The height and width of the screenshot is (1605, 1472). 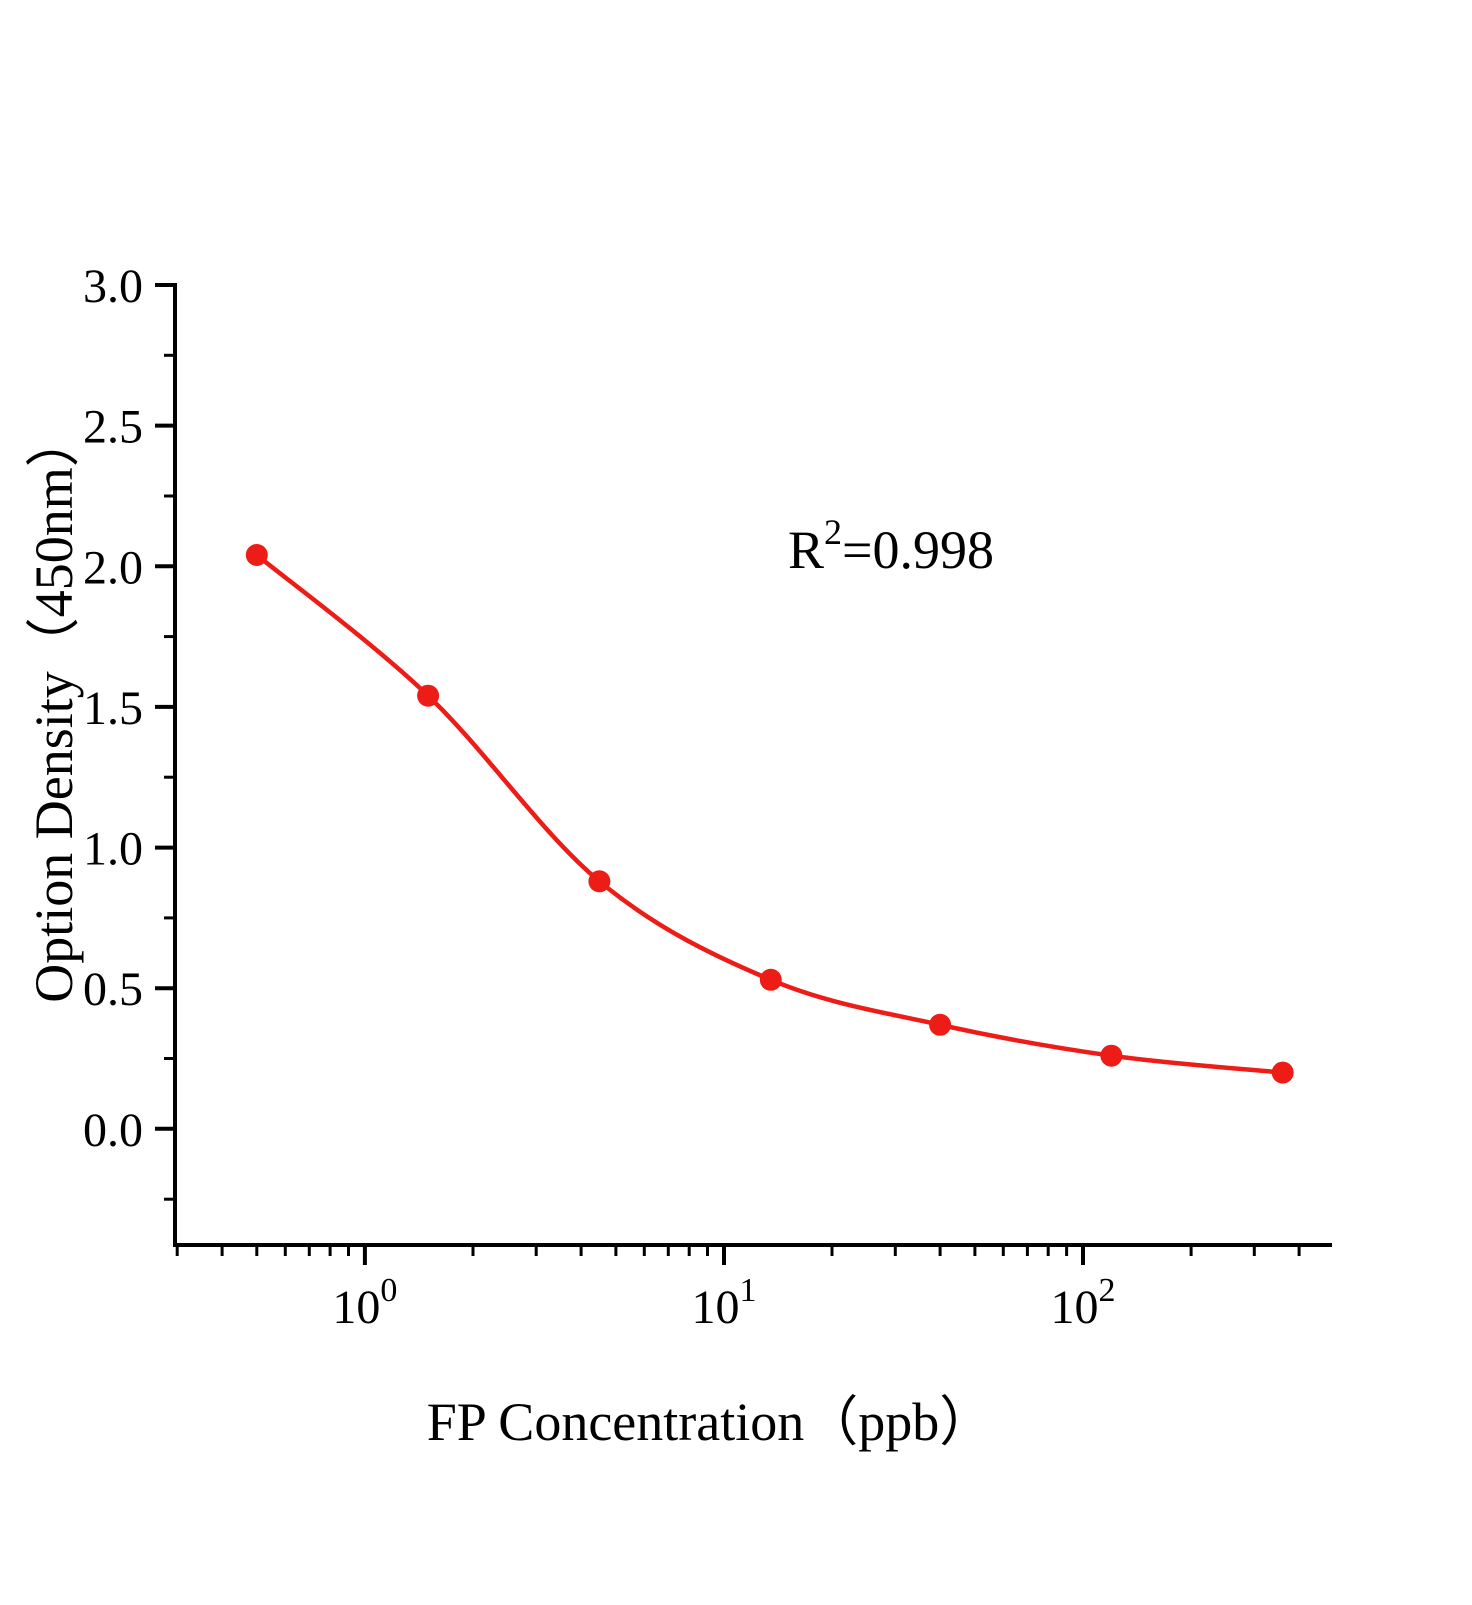 What do you see at coordinates (1083, 1303) in the screenshot?
I see `x-tick-label: 10²` at bounding box center [1083, 1303].